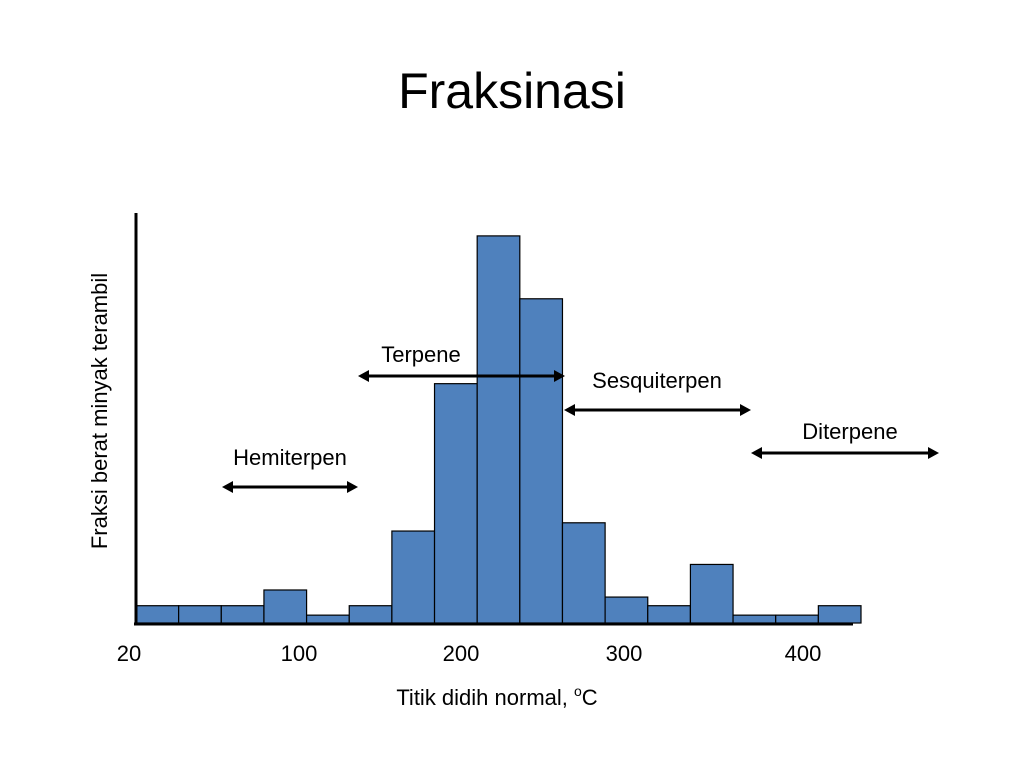 The image size is (1024, 768). I want to click on x-axis-label-text: Titik didih normal,, so click(485, 697).